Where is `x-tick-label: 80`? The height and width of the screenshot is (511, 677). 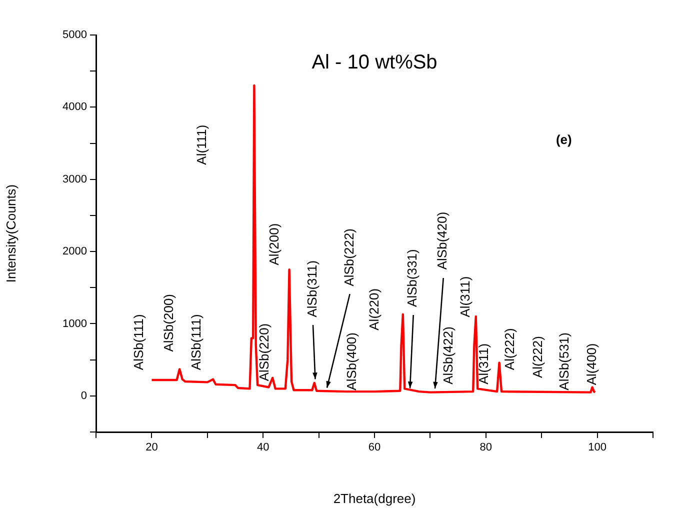 x-tick-label: 80 is located at coordinates (486, 448).